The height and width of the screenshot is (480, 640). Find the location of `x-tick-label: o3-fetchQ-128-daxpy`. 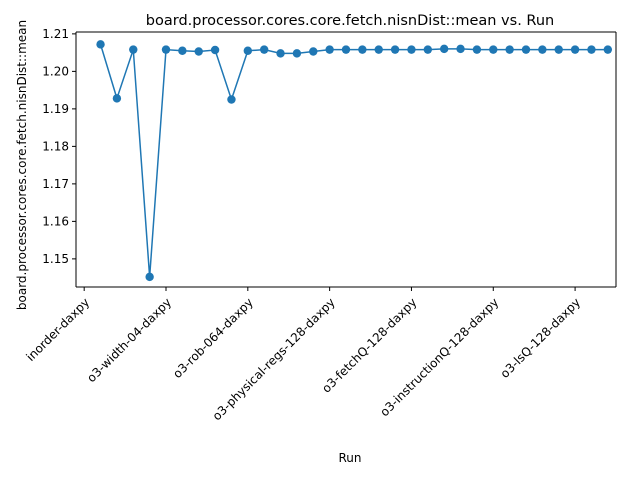

x-tick-label: o3-fetchQ-128-daxpy is located at coordinates (369, 345).